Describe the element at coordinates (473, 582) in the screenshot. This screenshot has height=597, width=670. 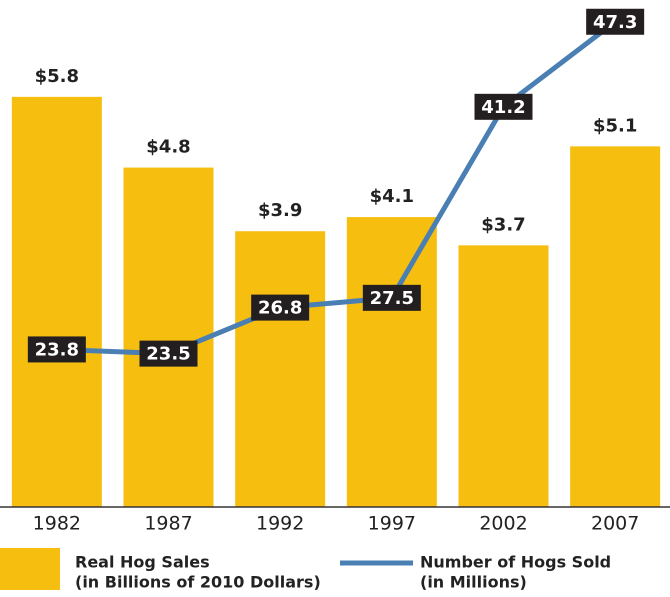
I see `legend-label: (in Millions)` at that location.